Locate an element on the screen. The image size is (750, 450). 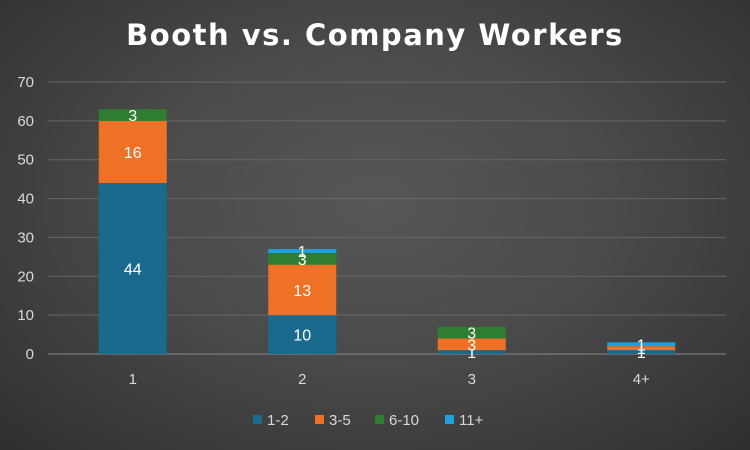
data-label: 13 is located at coordinates (302, 291).